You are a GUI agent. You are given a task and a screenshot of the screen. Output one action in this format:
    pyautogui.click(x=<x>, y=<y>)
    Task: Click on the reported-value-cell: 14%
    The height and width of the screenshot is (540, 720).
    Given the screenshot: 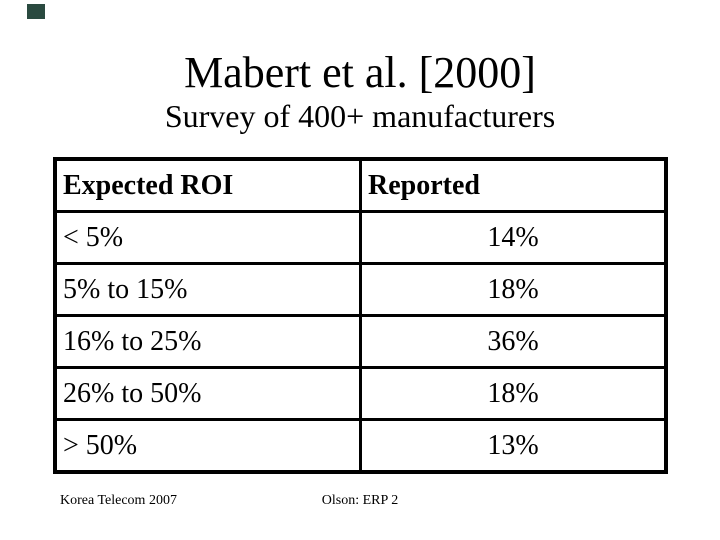 What is the action you would take?
    pyautogui.click(x=513, y=237)
    